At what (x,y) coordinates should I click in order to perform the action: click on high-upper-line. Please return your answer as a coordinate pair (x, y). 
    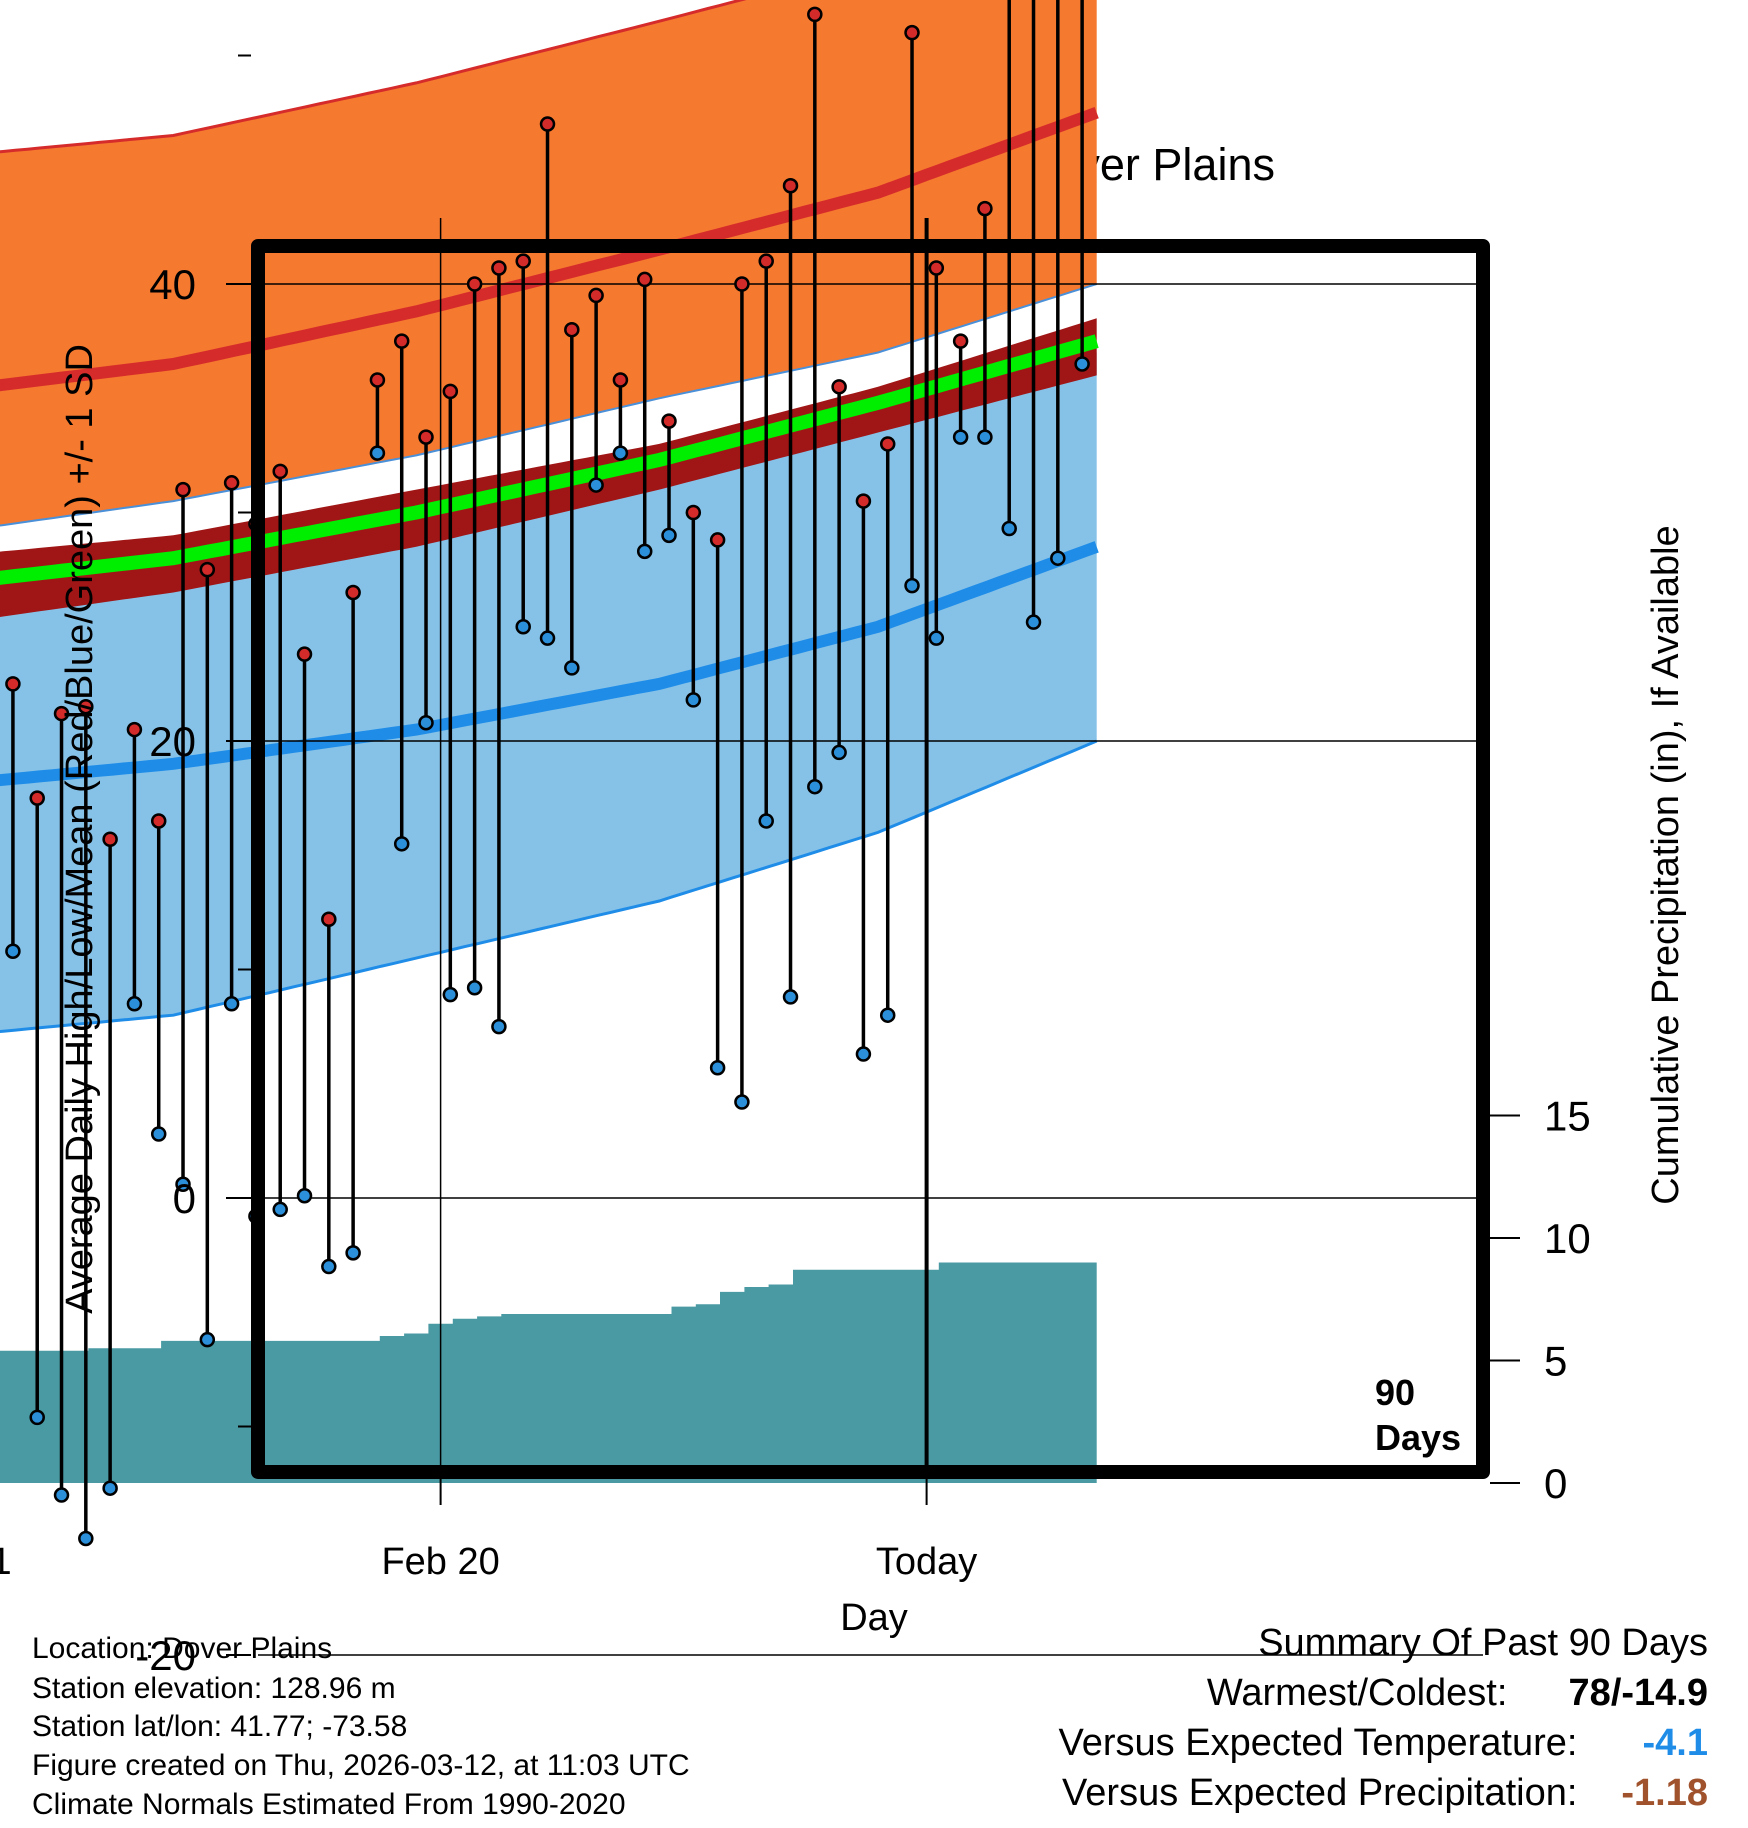
    Looking at the image, I should click on (373, 77).